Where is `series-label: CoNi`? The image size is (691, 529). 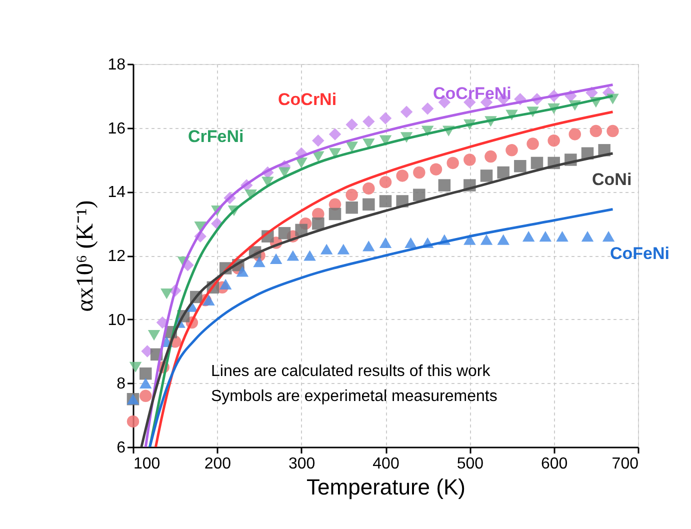
series-label: CoNi is located at coordinates (612, 179).